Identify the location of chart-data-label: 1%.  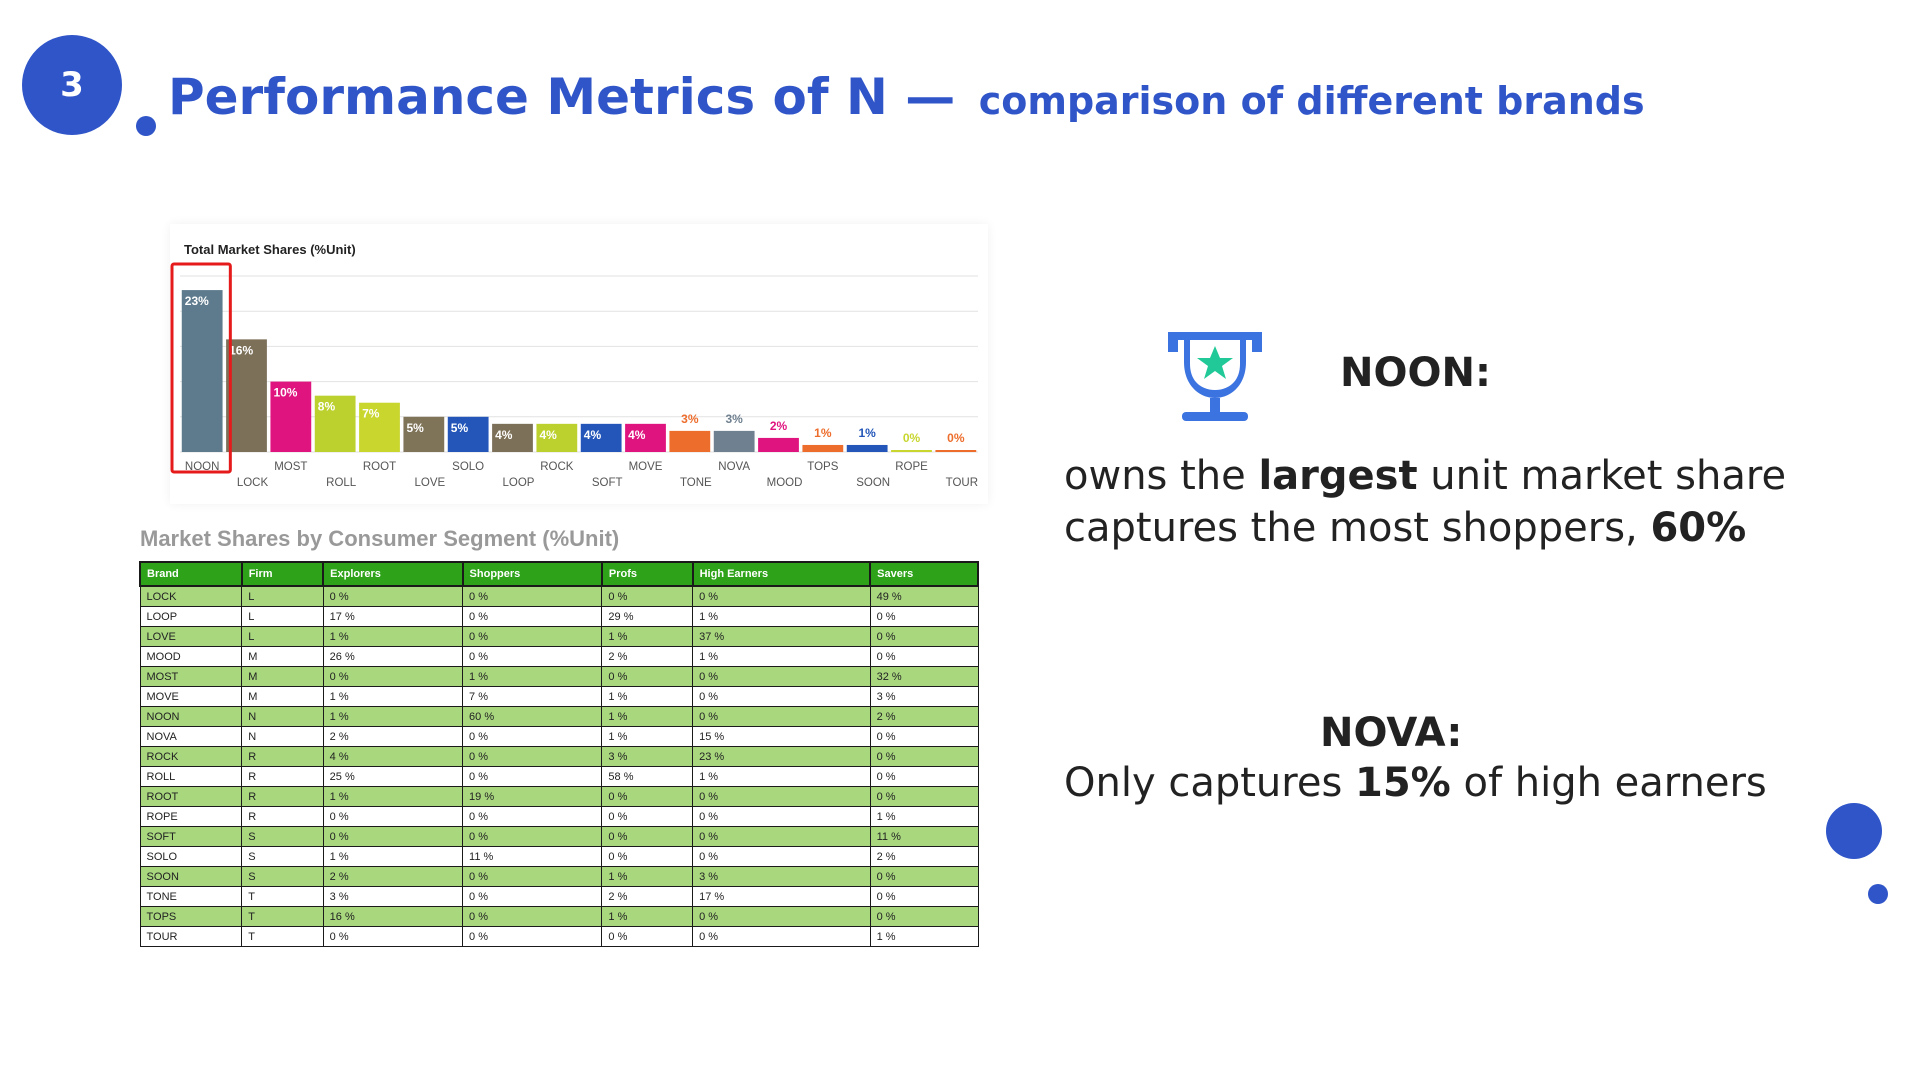
(823, 433).